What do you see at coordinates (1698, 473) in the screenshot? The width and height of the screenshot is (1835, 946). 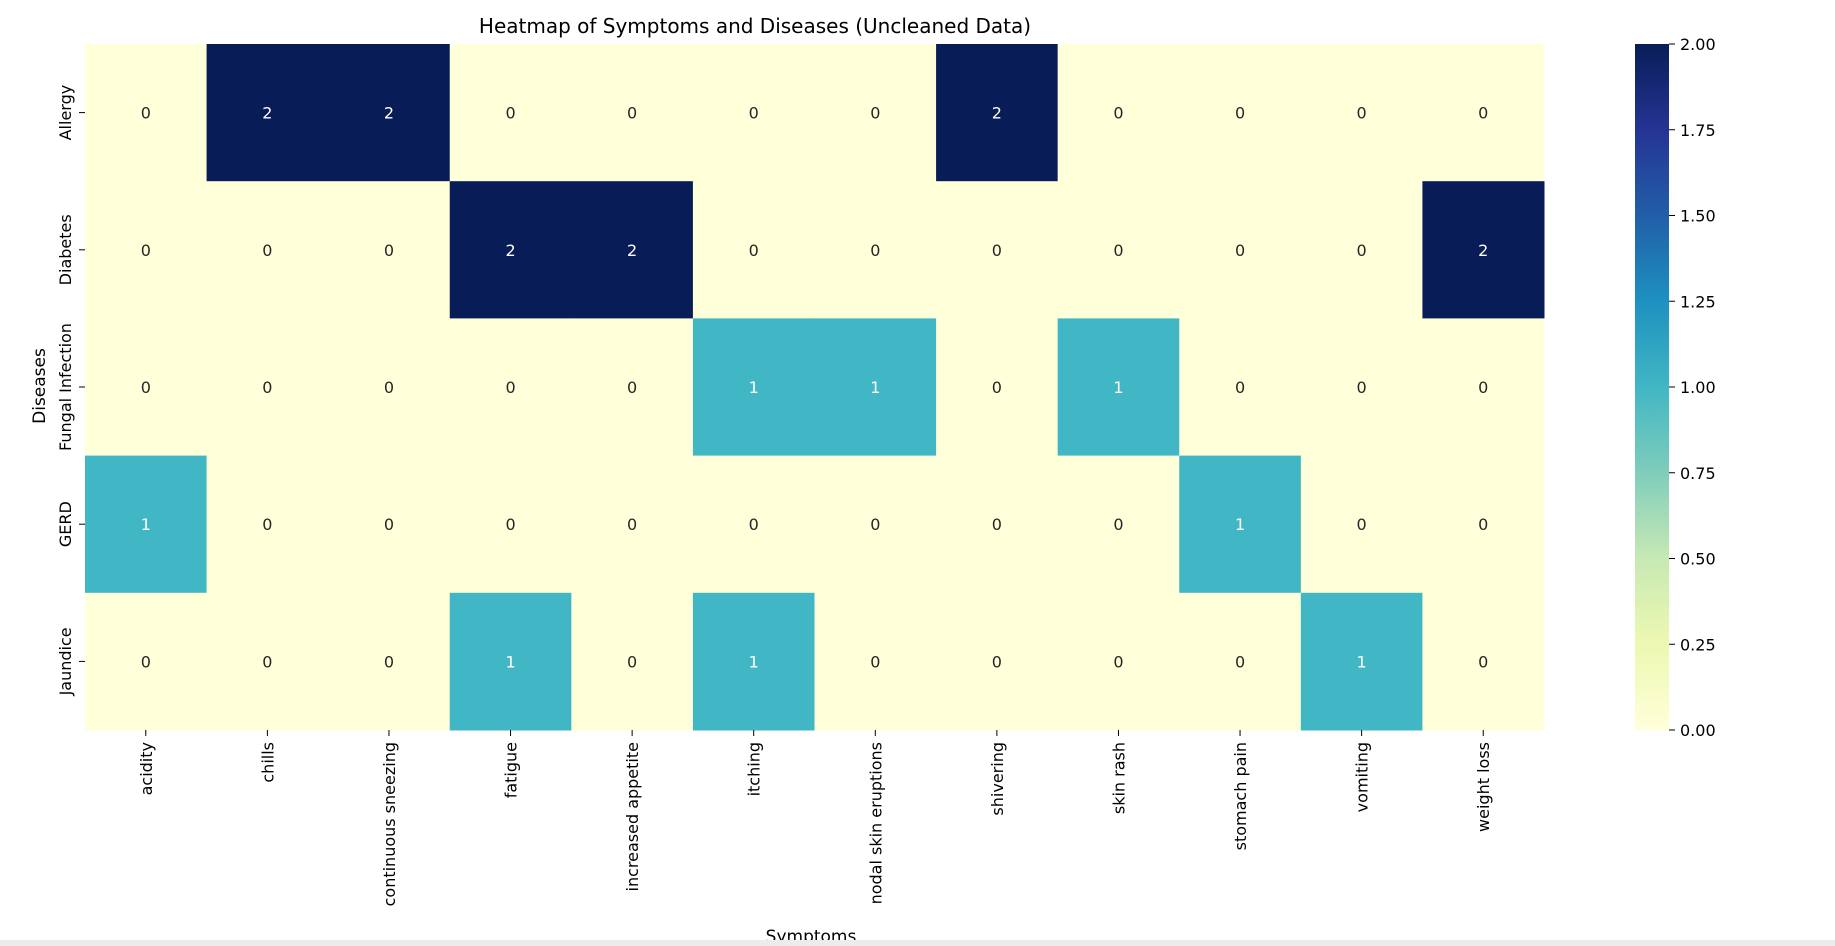 I see `colorbar-tick-label: 0.75` at bounding box center [1698, 473].